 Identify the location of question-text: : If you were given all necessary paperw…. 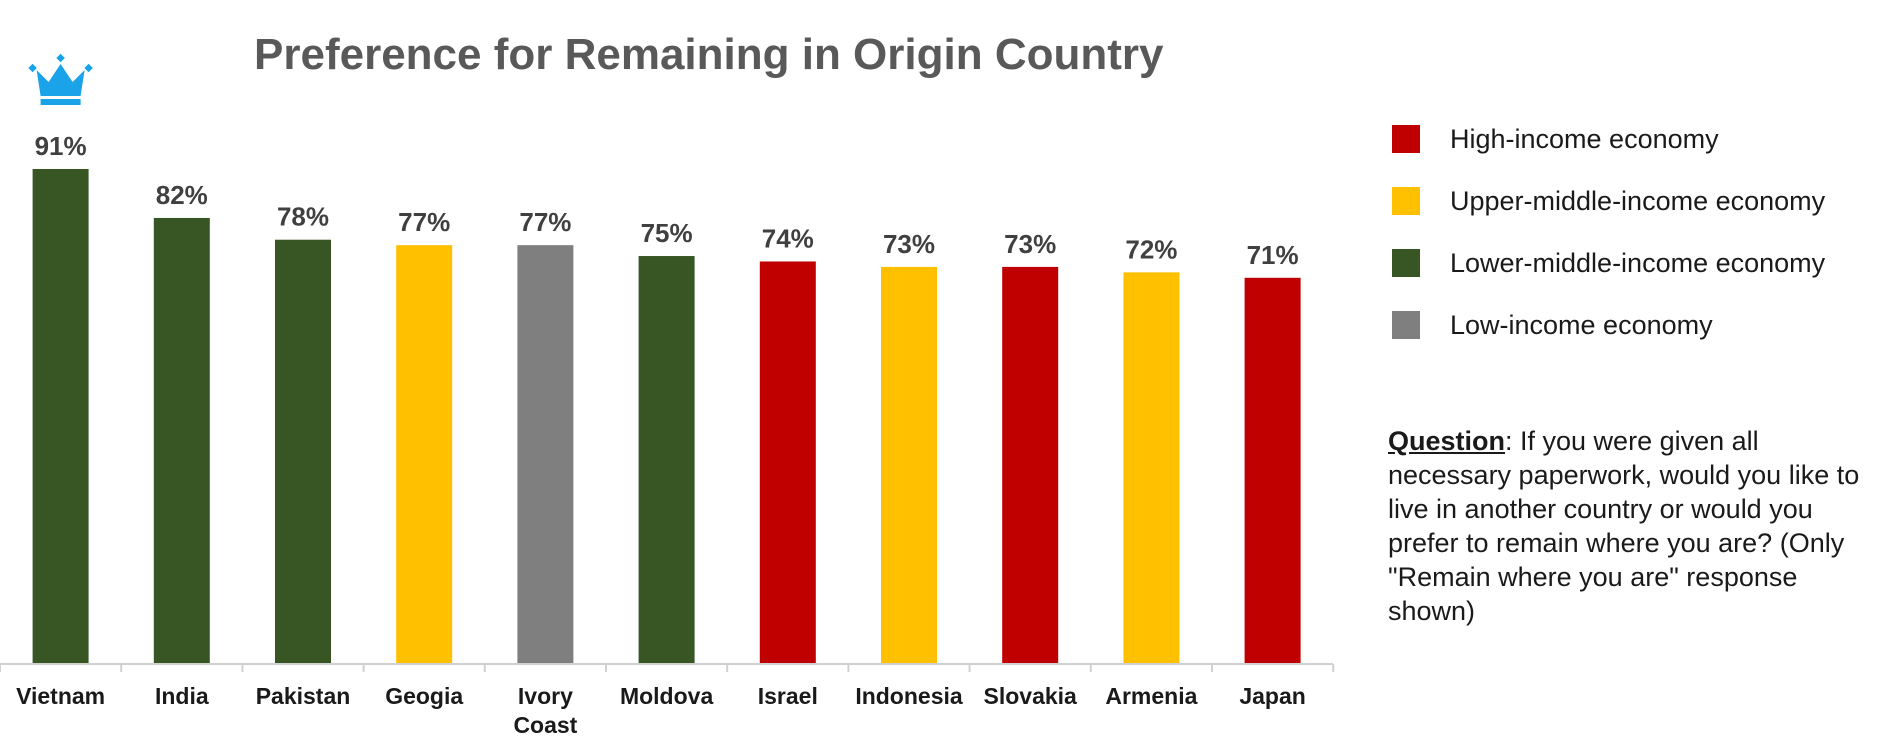
(1624, 526).